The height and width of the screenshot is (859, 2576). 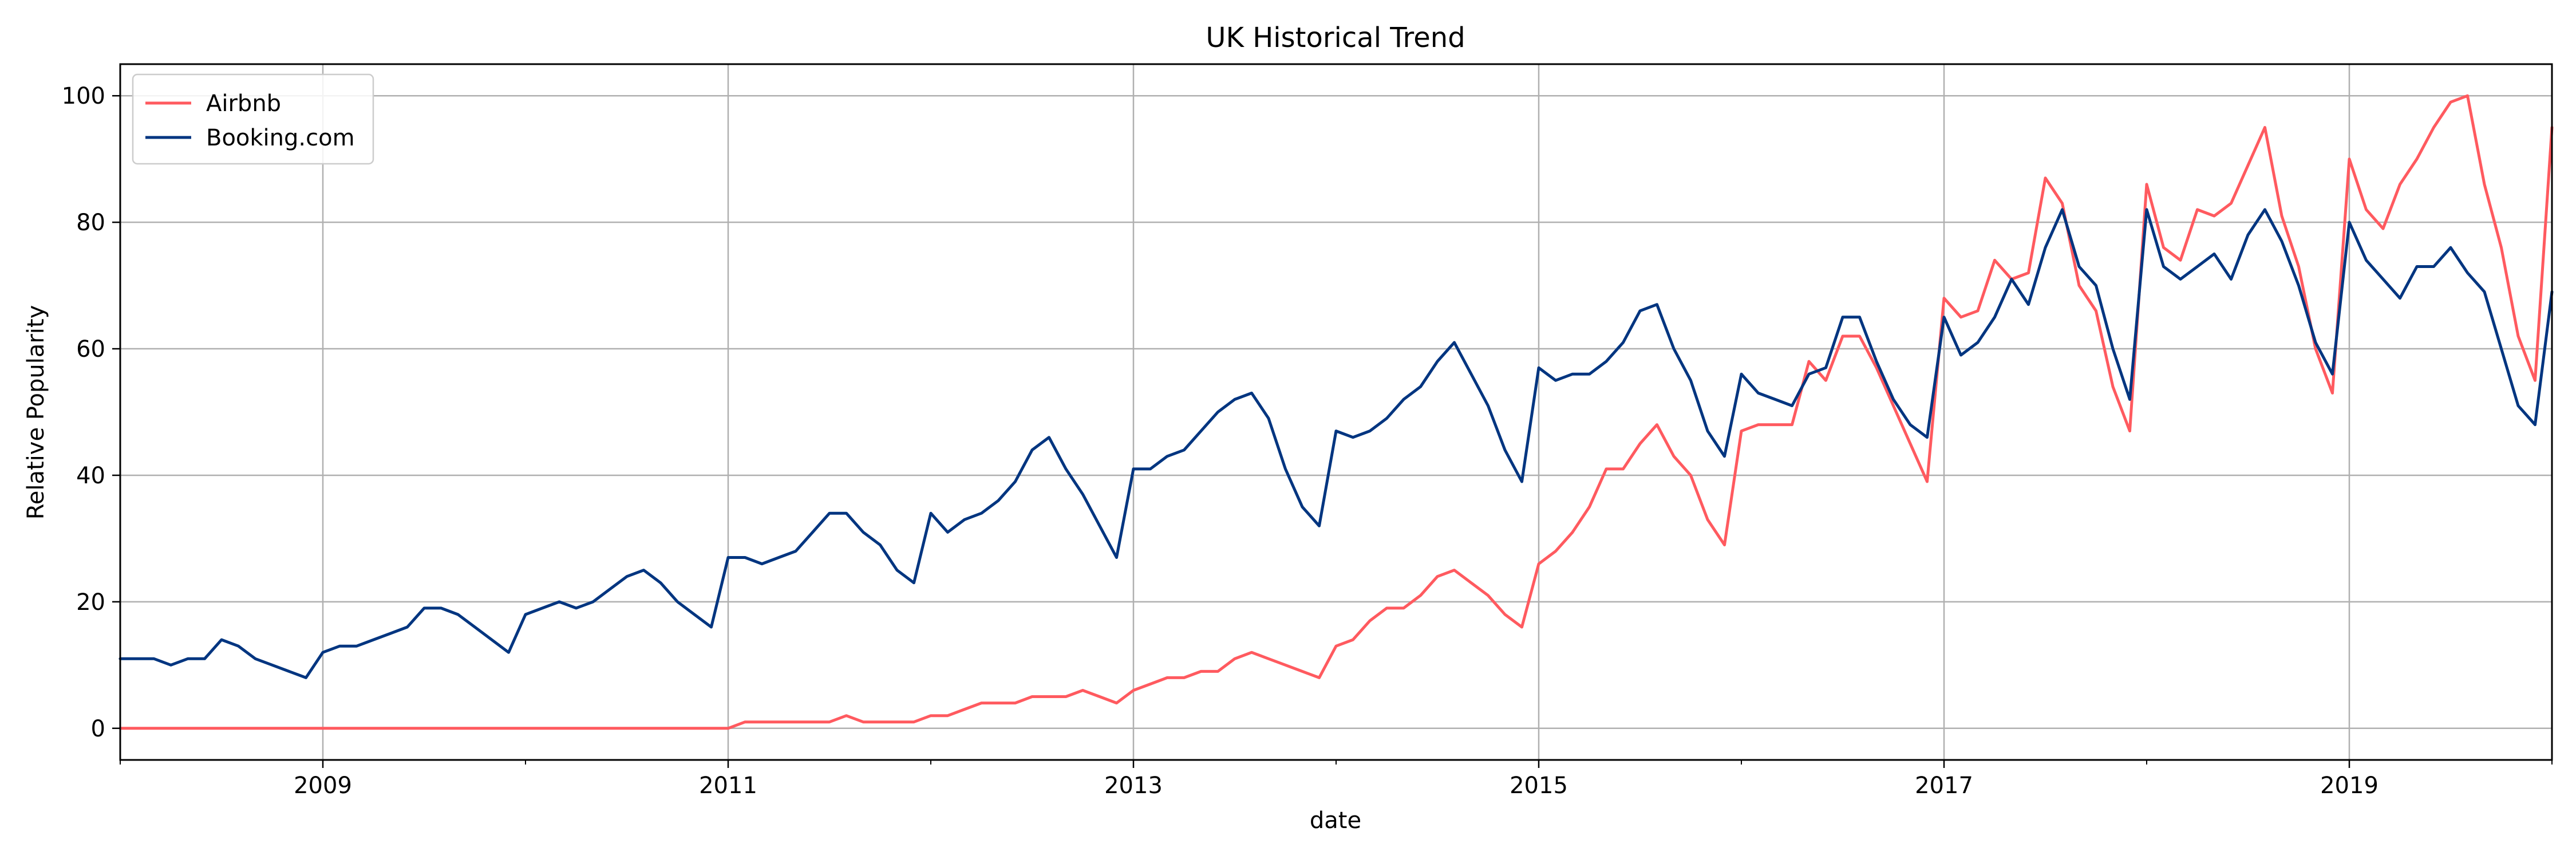 What do you see at coordinates (1335, 38) in the screenshot?
I see `chart-title: UK Historical Trend` at bounding box center [1335, 38].